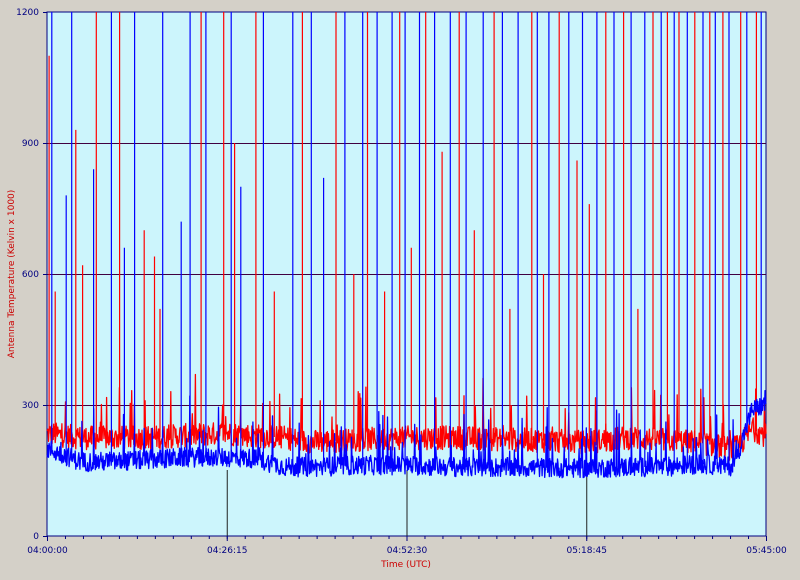 The height and width of the screenshot is (580, 800). What do you see at coordinates (27, 13) in the screenshot?
I see `y-tick-label: 1200` at bounding box center [27, 13].